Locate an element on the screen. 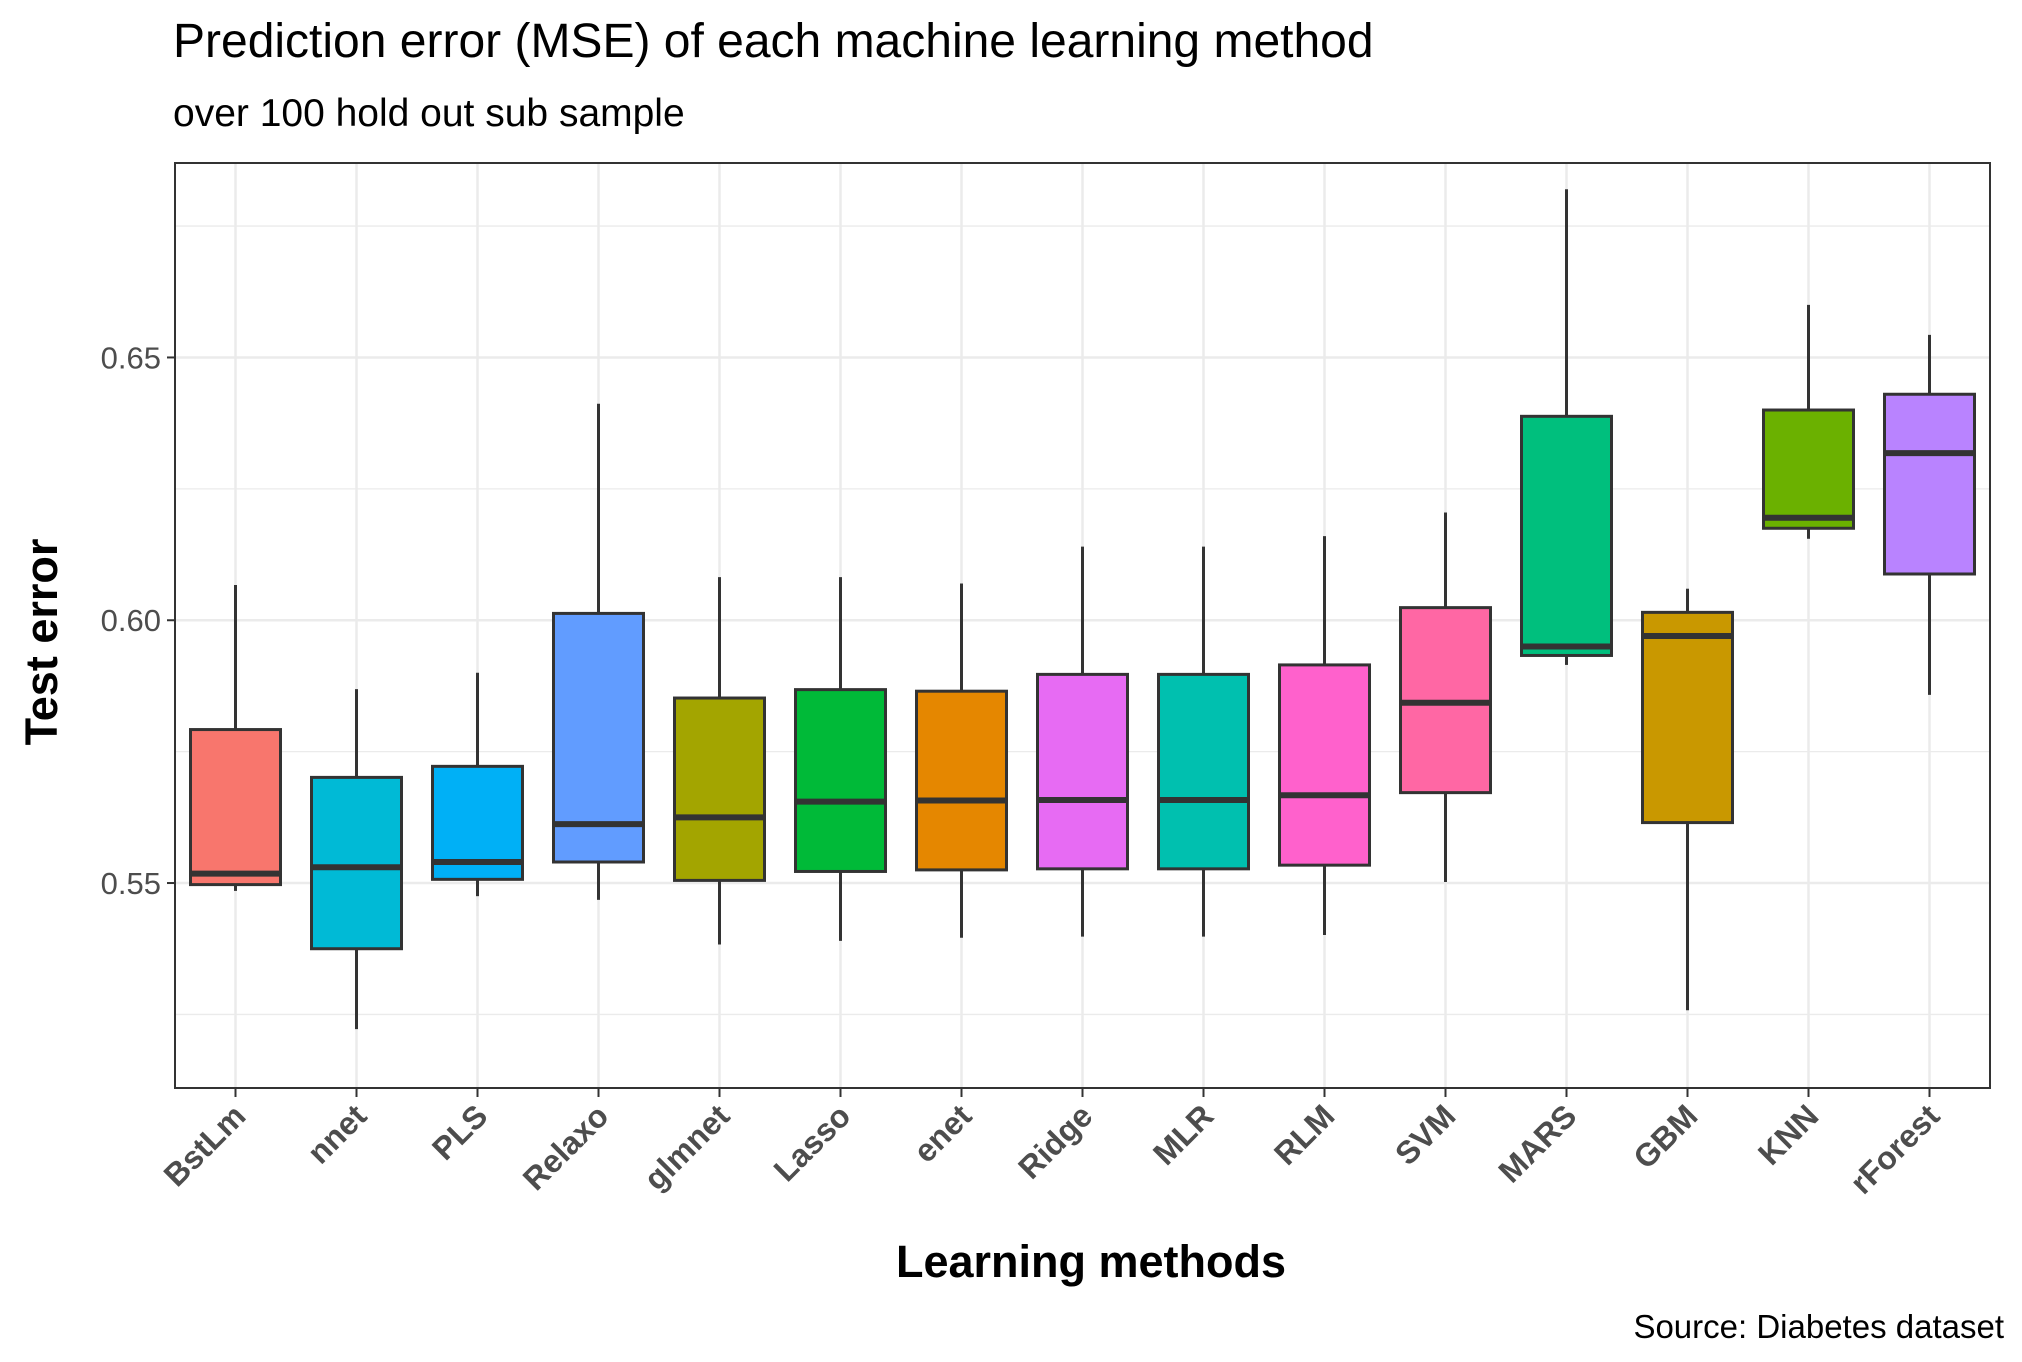 The width and height of the screenshot is (2022, 1362). box-knn is located at coordinates (1808, 421).